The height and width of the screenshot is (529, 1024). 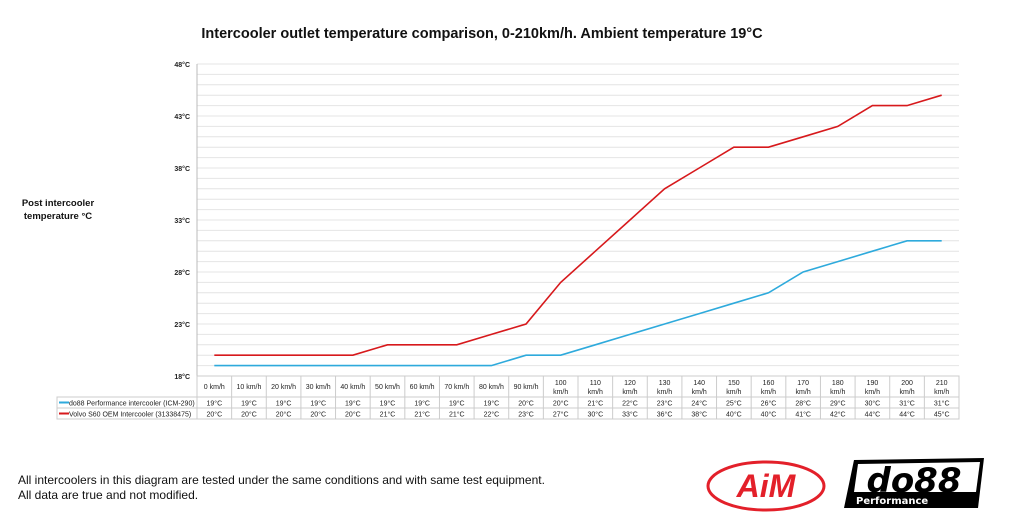 I want to click on table-cell: 29°C, so click(x=838, y=404).